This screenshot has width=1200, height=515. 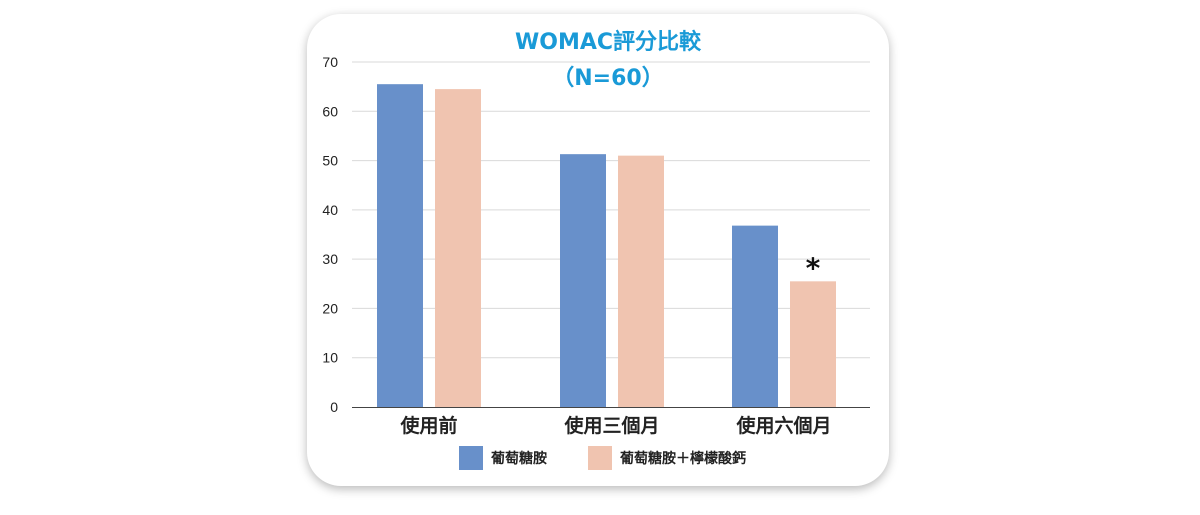 I want to click on category-labels: 使用前 使用三個月 使用六個月, so click(x=615, y=425).